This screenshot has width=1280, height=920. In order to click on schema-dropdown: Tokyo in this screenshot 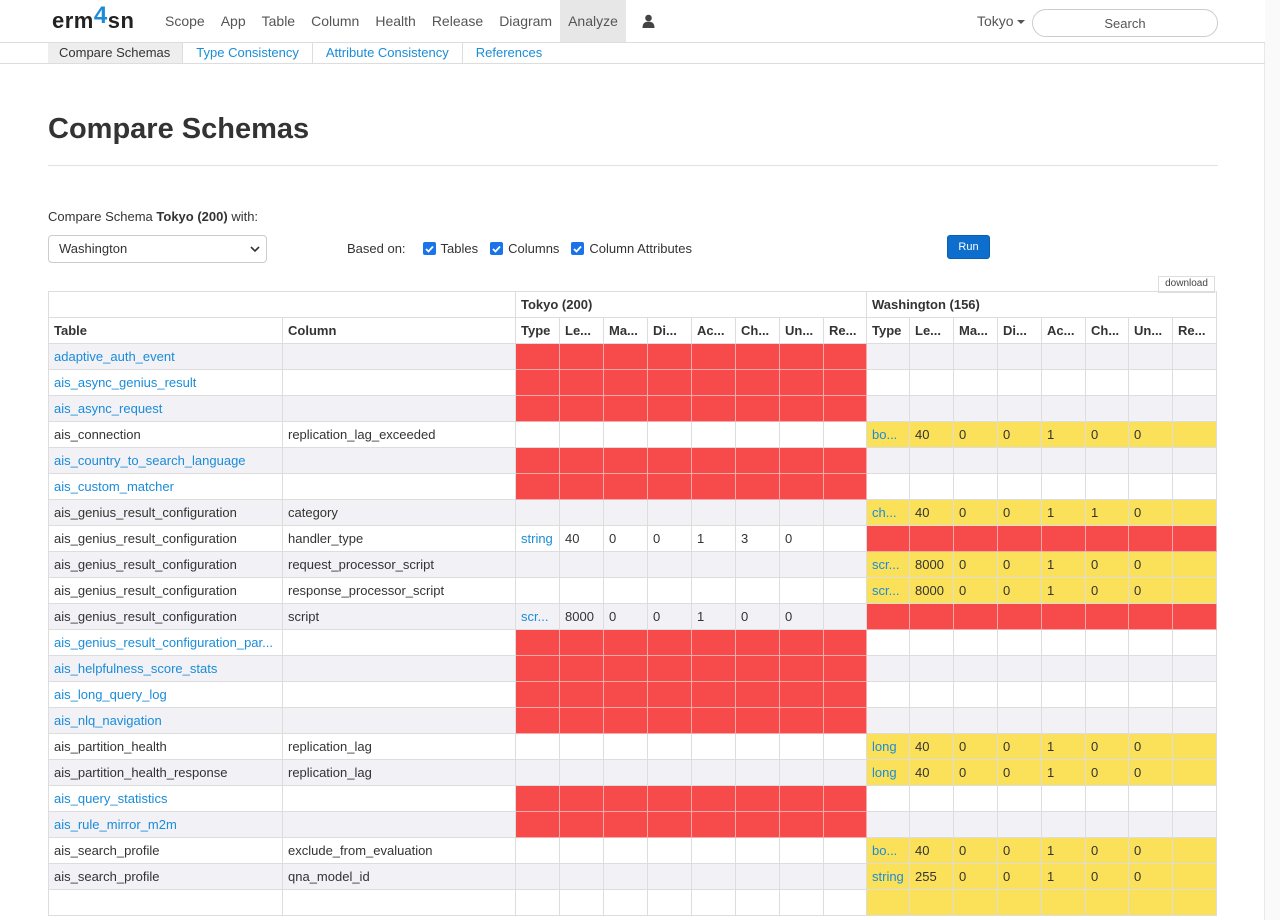, I will do `click(1001, 21)`.